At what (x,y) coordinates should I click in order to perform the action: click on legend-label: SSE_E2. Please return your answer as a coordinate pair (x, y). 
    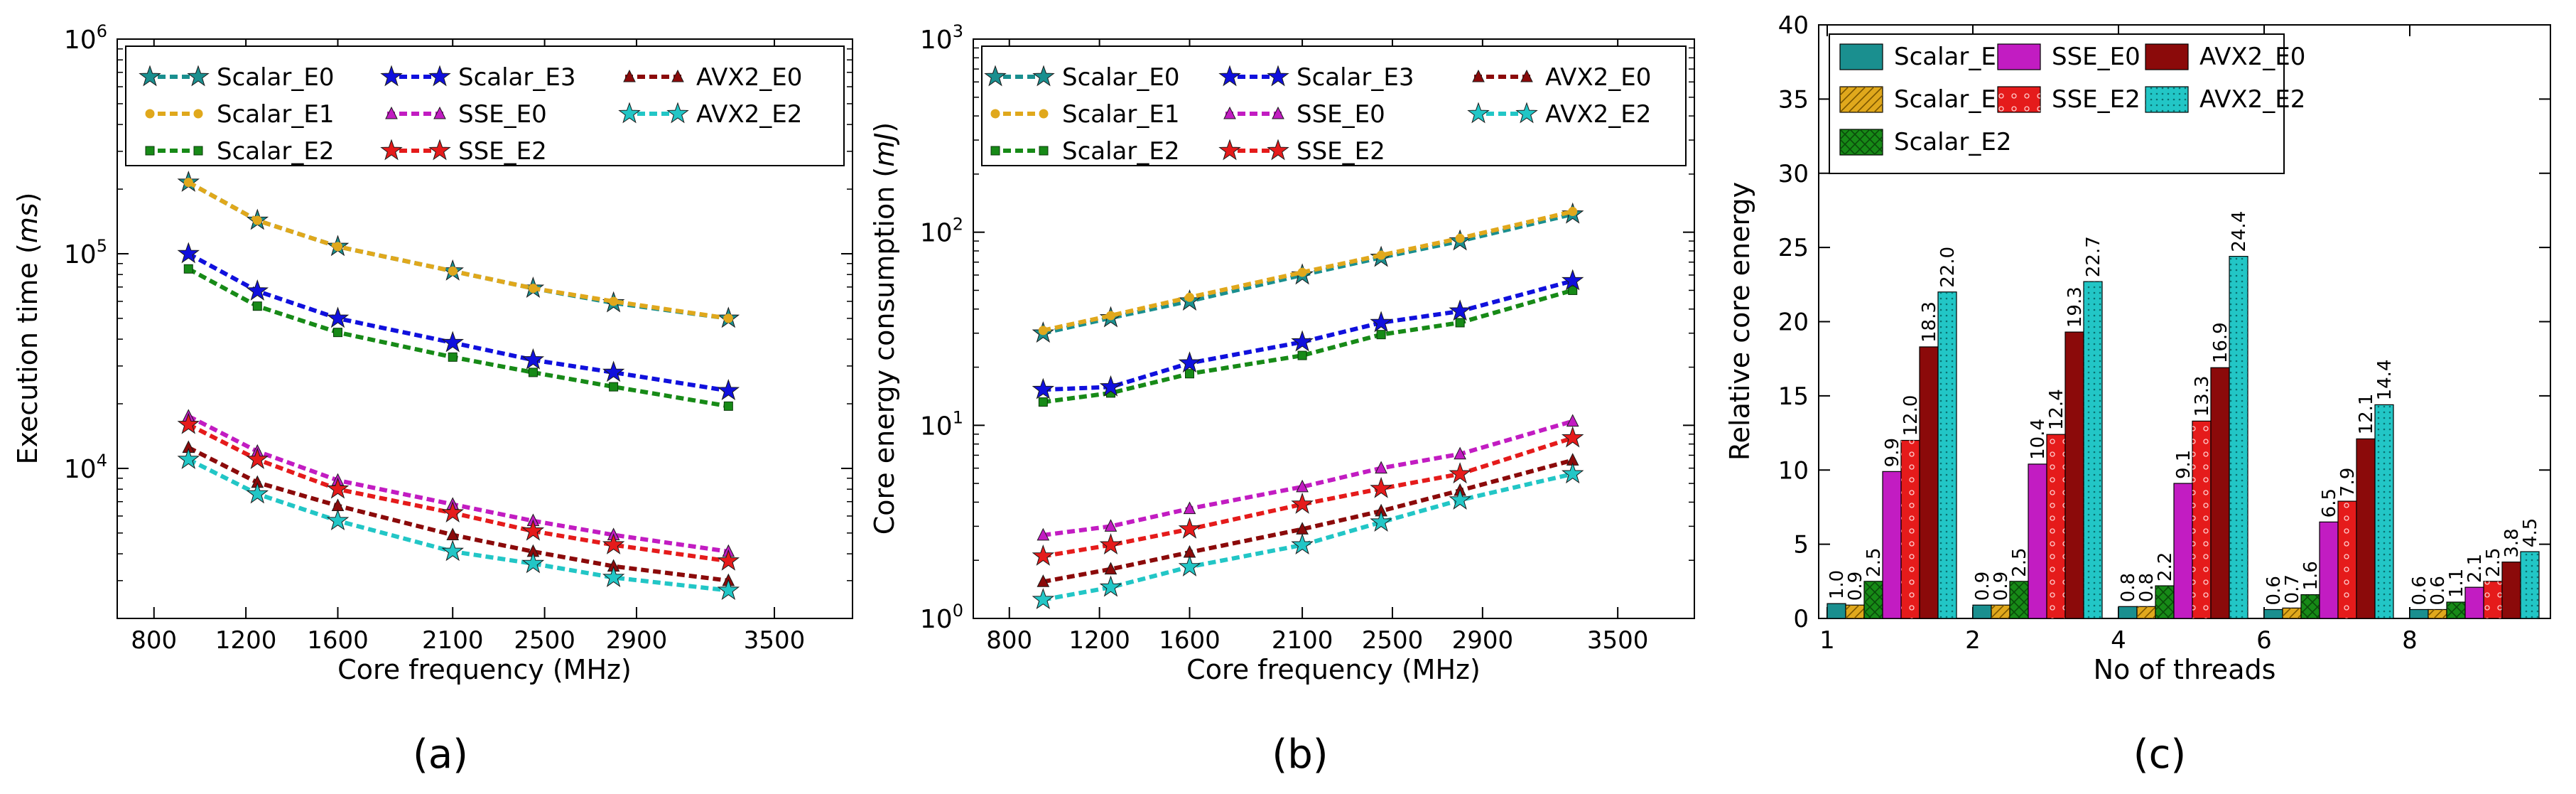
    Looking at the image, I should click on (1341, 151).